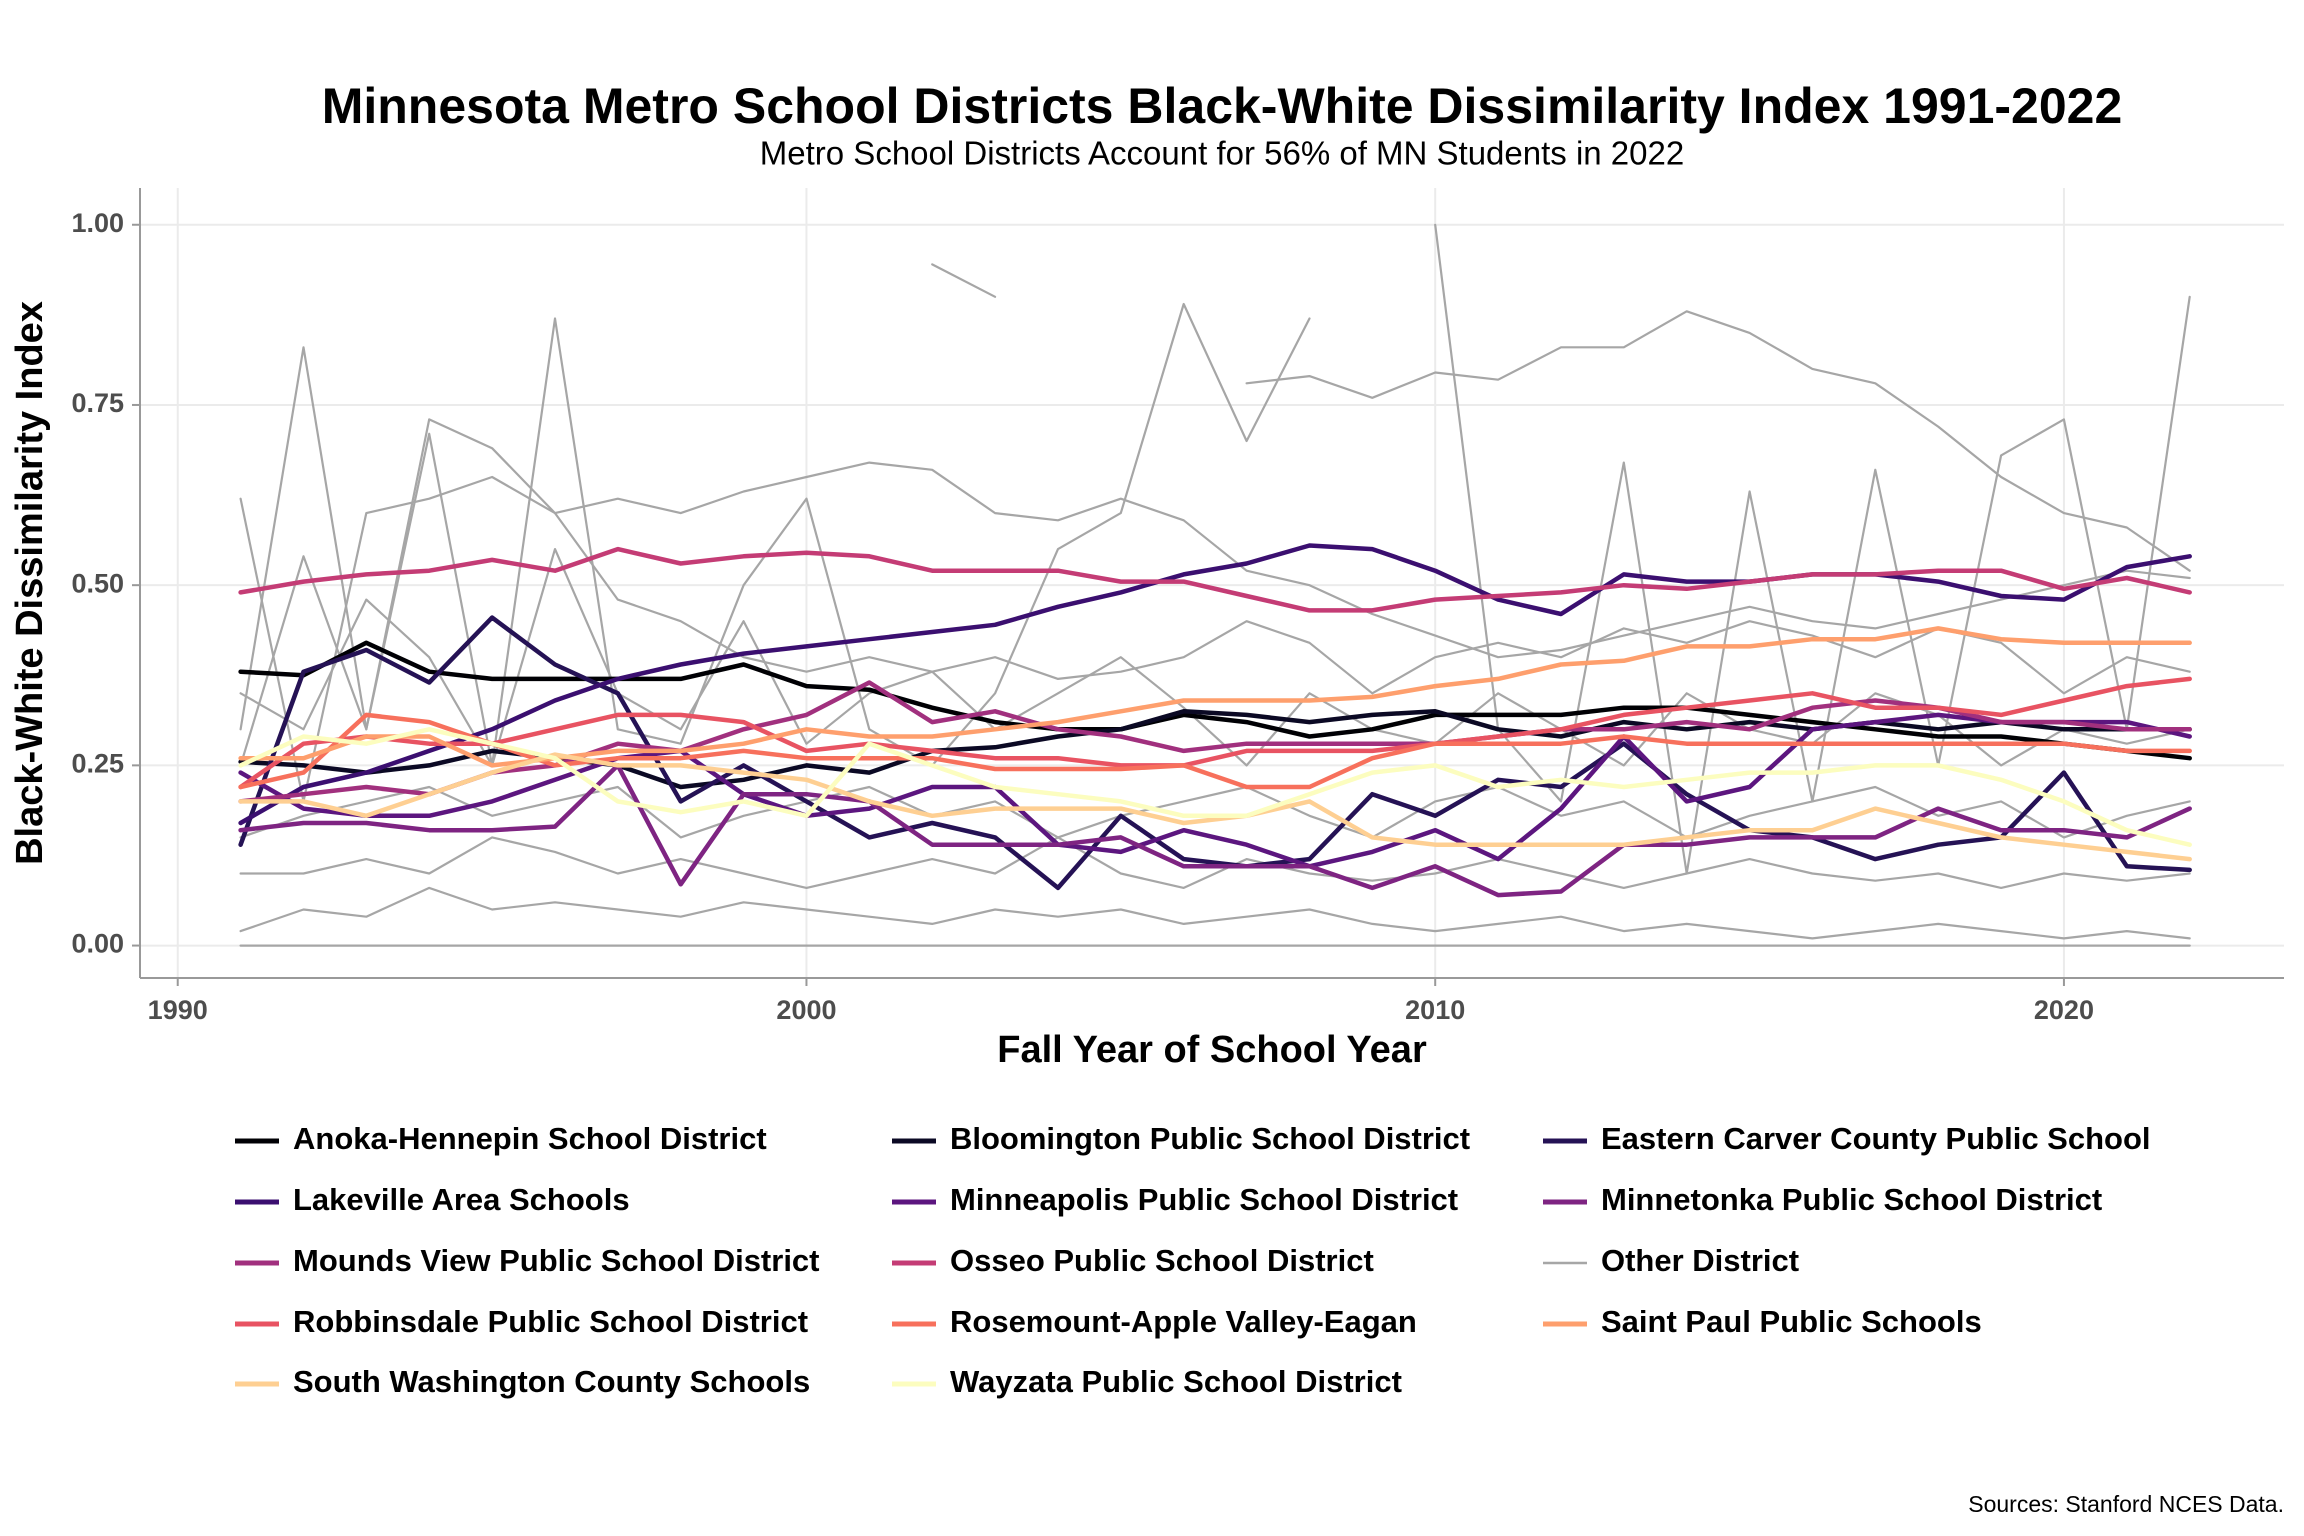 The width and height of the screenshot is (2304, 1536). What do you see at coordinates (1162, 1260) in the screenshot?
I see `legend-label: Osseo Public School District` at bounding box center [1162, 1260].